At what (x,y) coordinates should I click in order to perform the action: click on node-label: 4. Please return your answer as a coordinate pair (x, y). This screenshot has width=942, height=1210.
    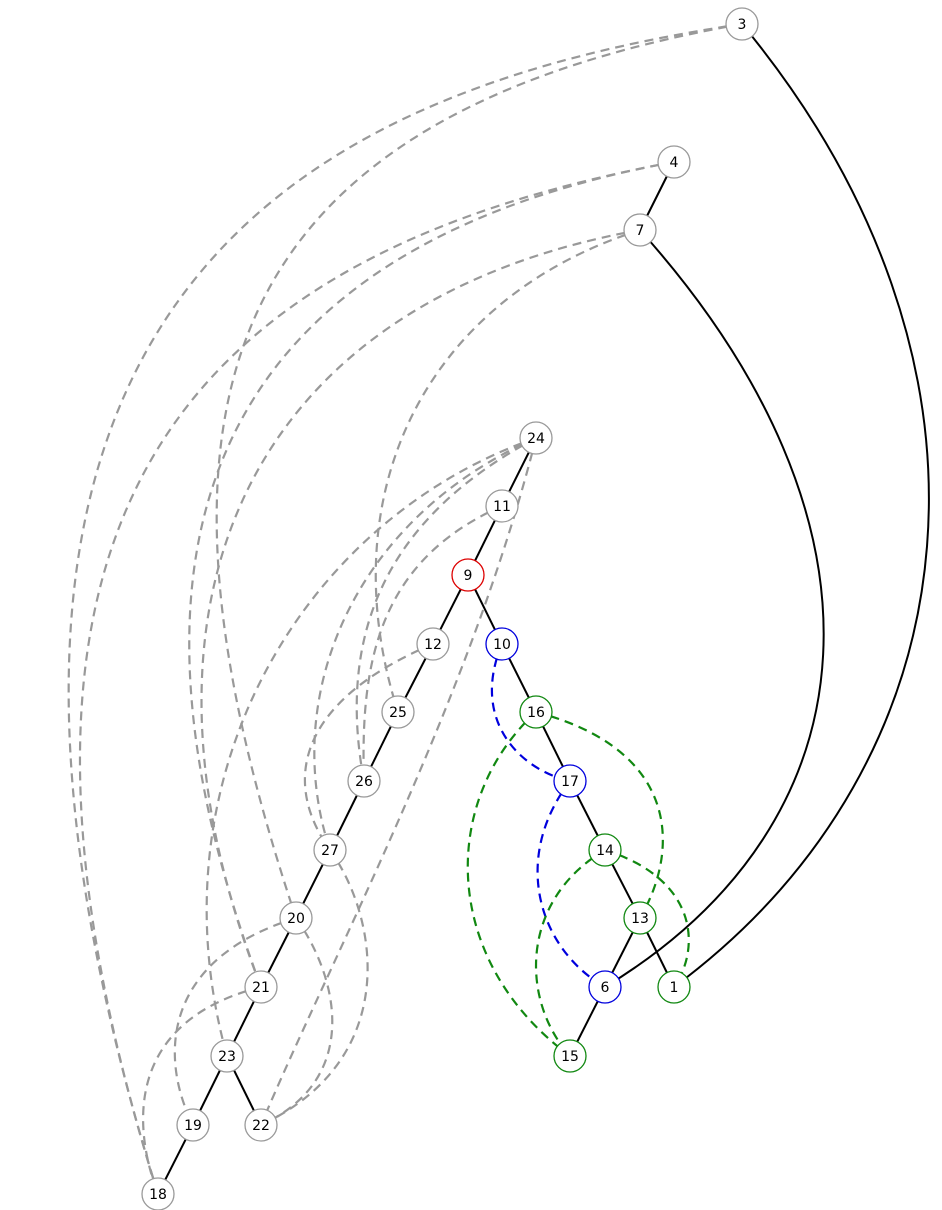
    Looking at the image, I should click on (674, 163).